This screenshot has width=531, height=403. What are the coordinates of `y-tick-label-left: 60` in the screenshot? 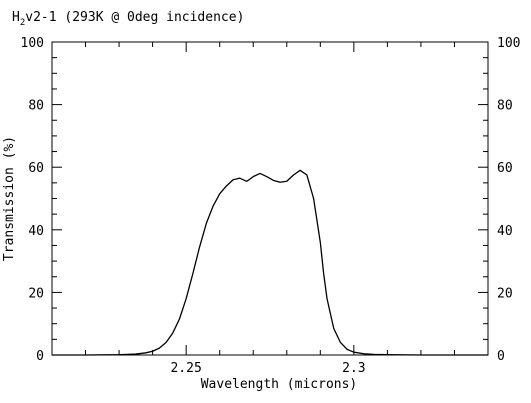 It's located at (36, 168).